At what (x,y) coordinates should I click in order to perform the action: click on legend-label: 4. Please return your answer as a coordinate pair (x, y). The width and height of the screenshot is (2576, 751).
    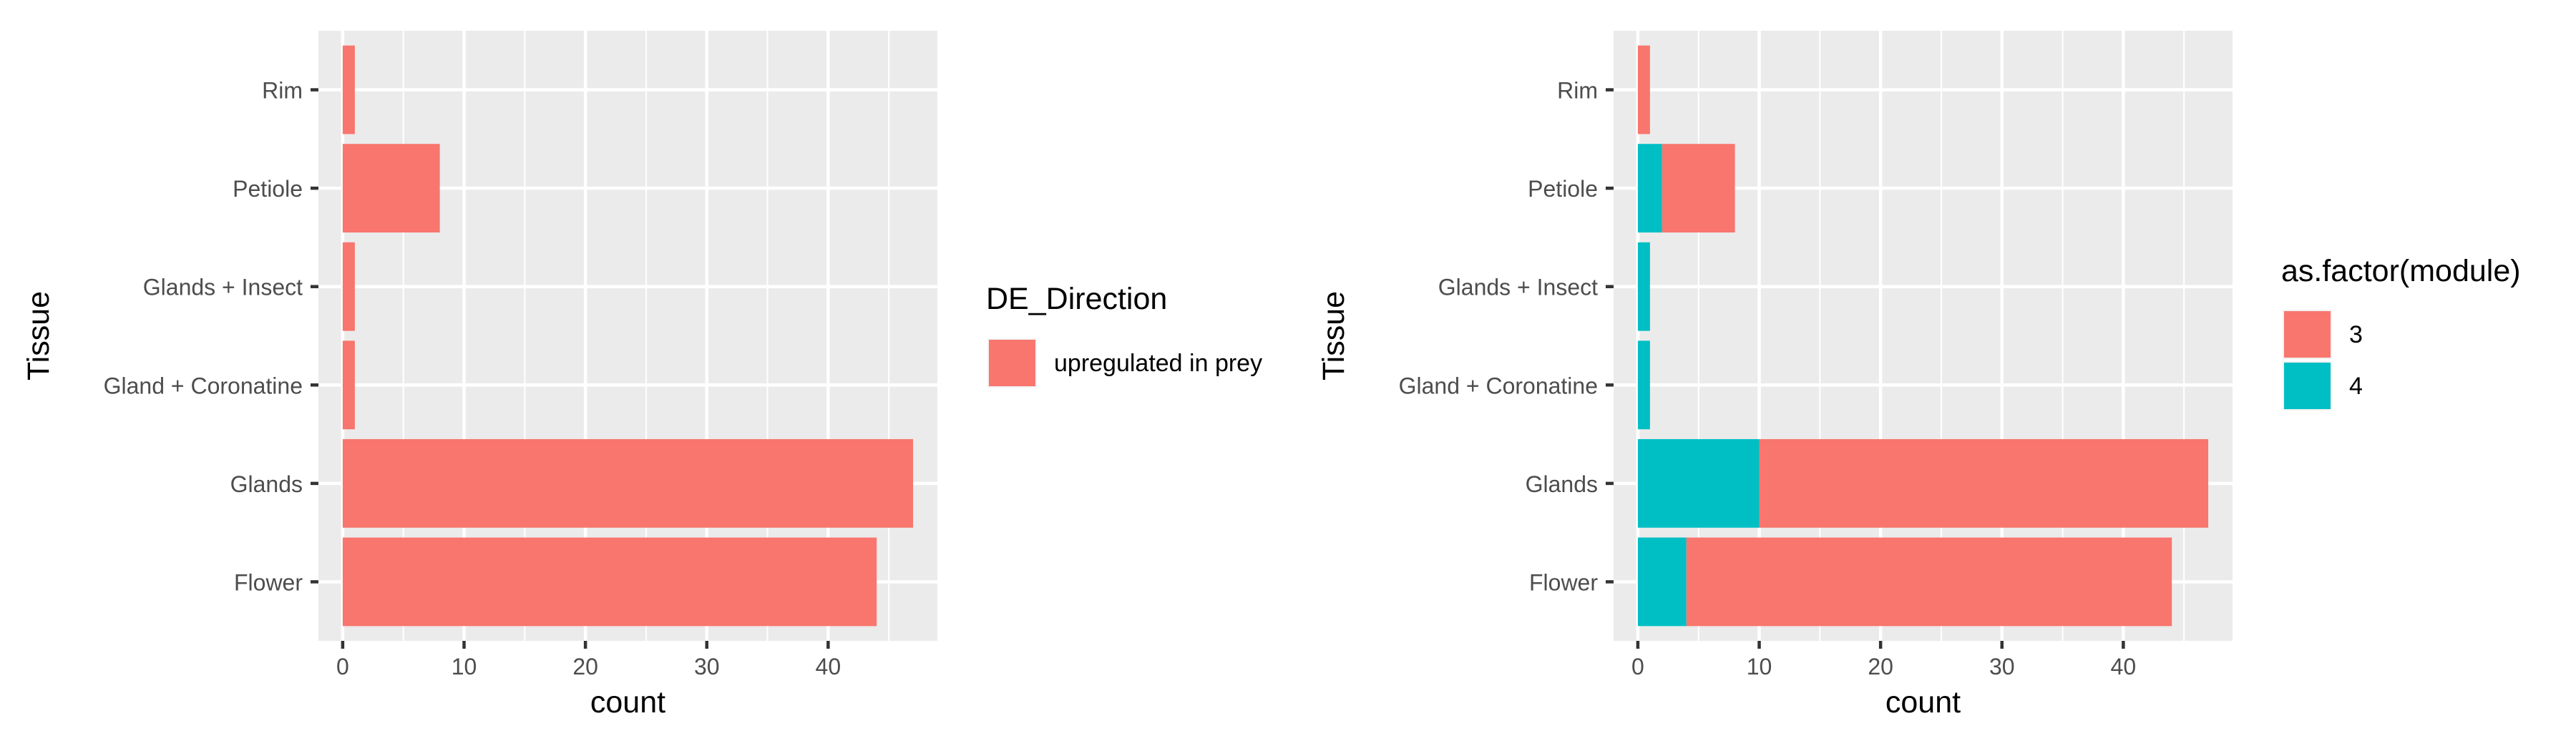
    Looking at the image, I should click on (2356, 386).